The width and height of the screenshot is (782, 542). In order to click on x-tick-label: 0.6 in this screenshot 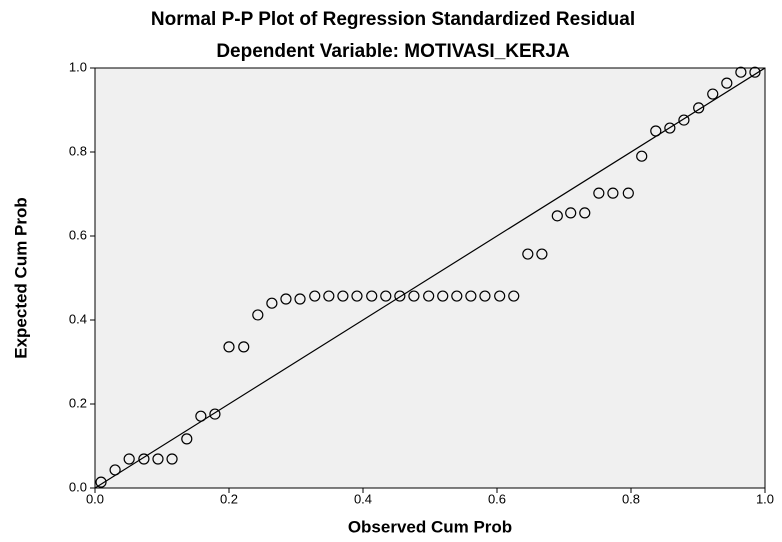, I will do `click(497, 498)`.